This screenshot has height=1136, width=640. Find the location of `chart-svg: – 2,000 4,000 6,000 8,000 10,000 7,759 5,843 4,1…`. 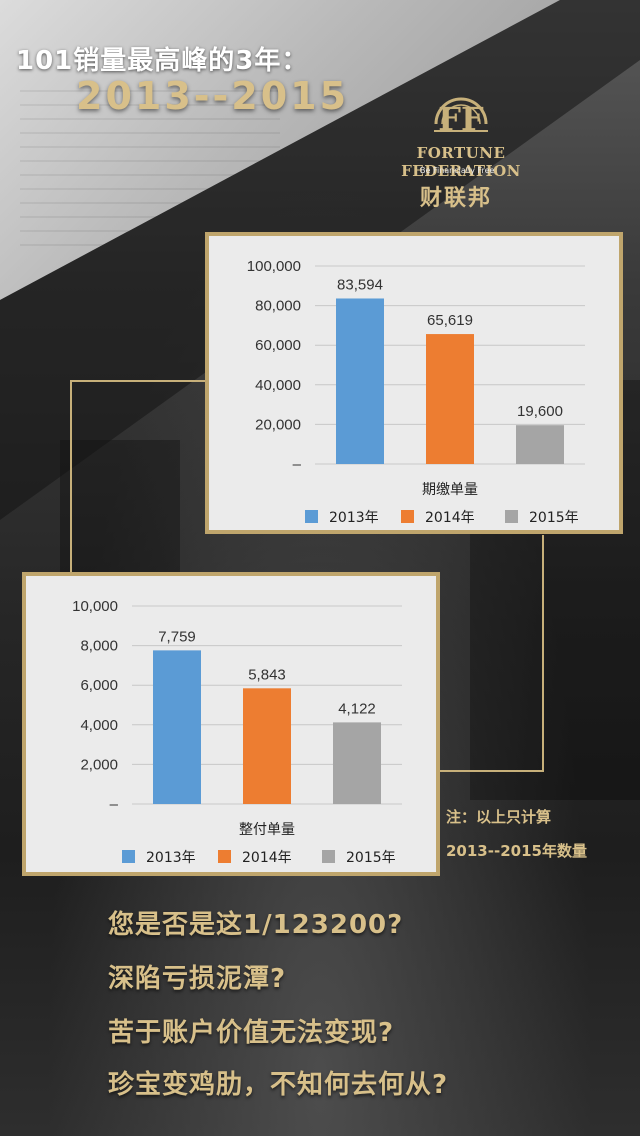

chart-svg: – 2,000 4,000 6,000 8,000 10,000 7,759 5,843 4,1… is located at coordinates (237, 732).